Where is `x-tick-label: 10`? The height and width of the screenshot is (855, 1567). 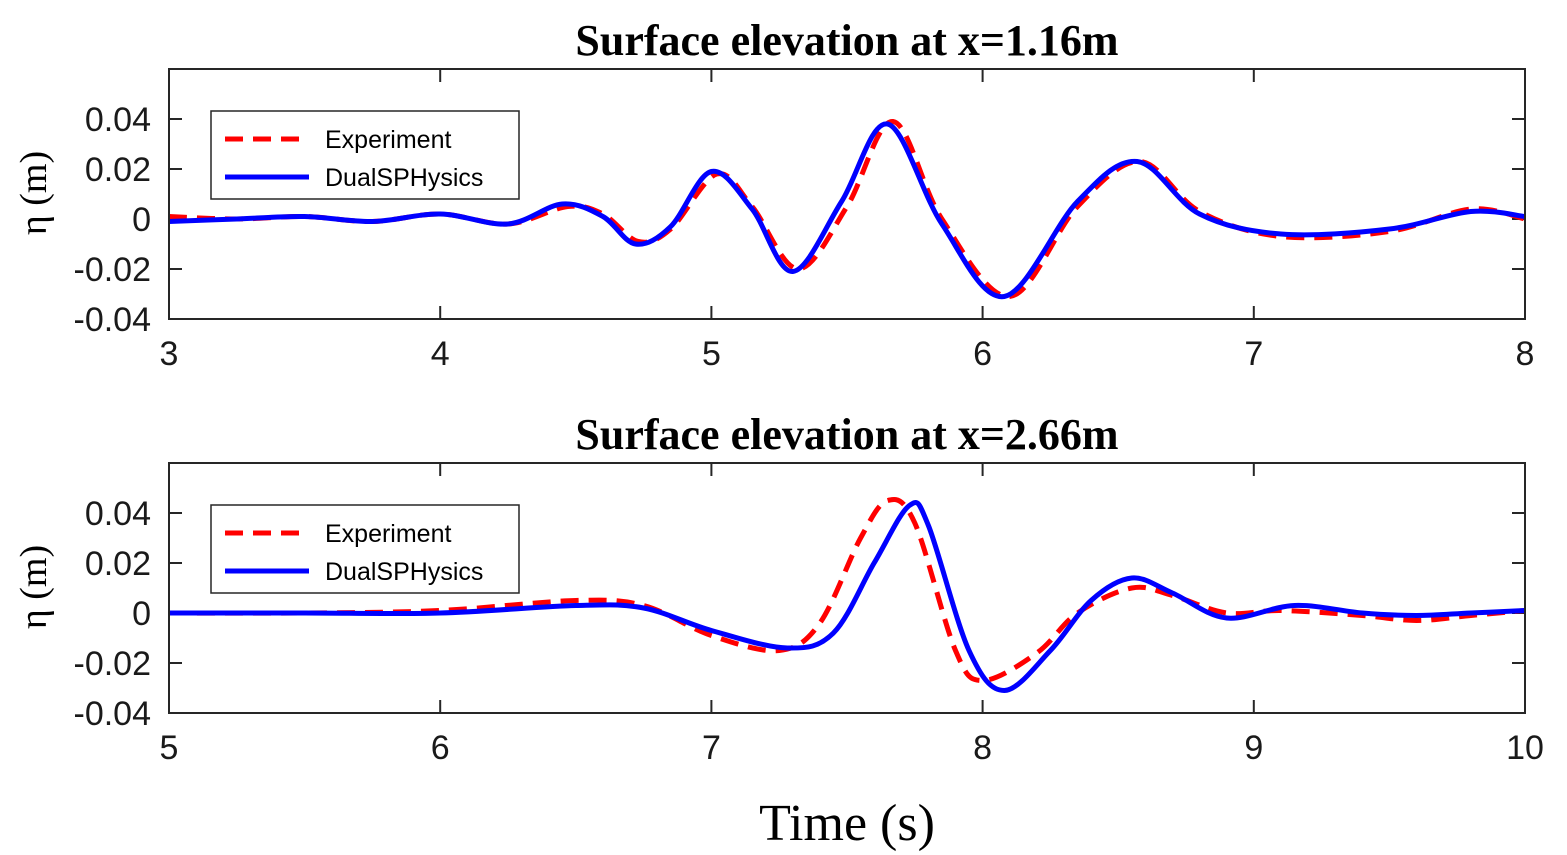
x-tick-label: 10 is located at coordinates (1525, 748).